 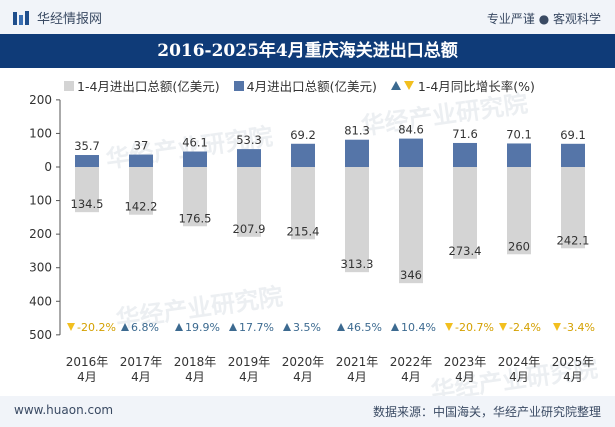 What do you see at coordinates (476, 86) in the screenshot?
I see `legend-label-growth-rate: 1-4月同比增长率(%)` at bounding box center [476, 86].